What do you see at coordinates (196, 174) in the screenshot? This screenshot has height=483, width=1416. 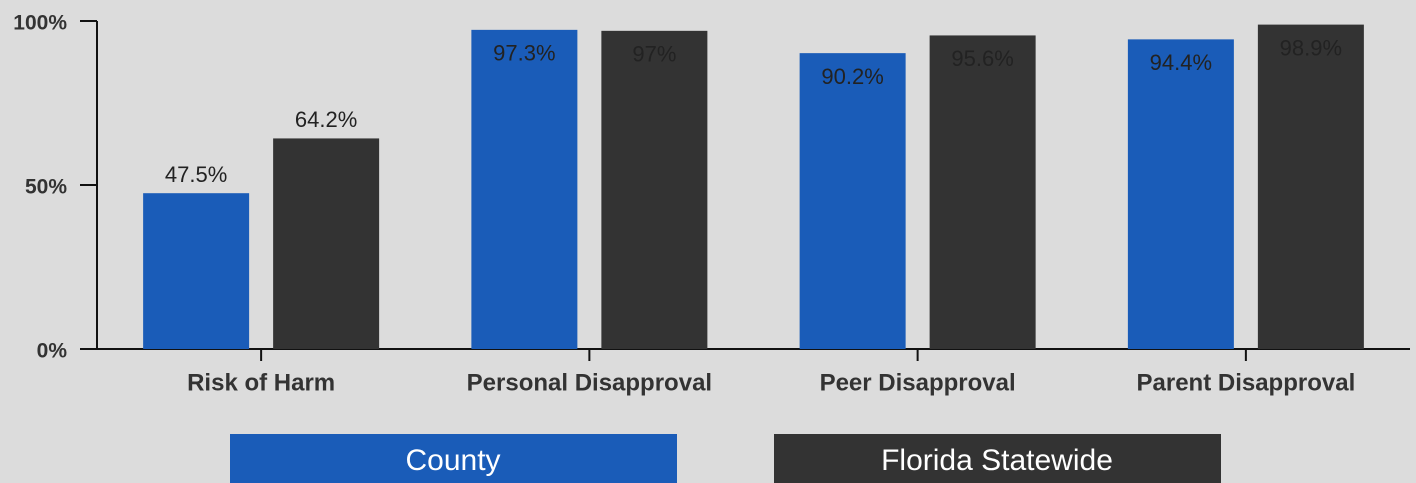 I see `value-label: 47.5%` at bounding box center [196, 174].